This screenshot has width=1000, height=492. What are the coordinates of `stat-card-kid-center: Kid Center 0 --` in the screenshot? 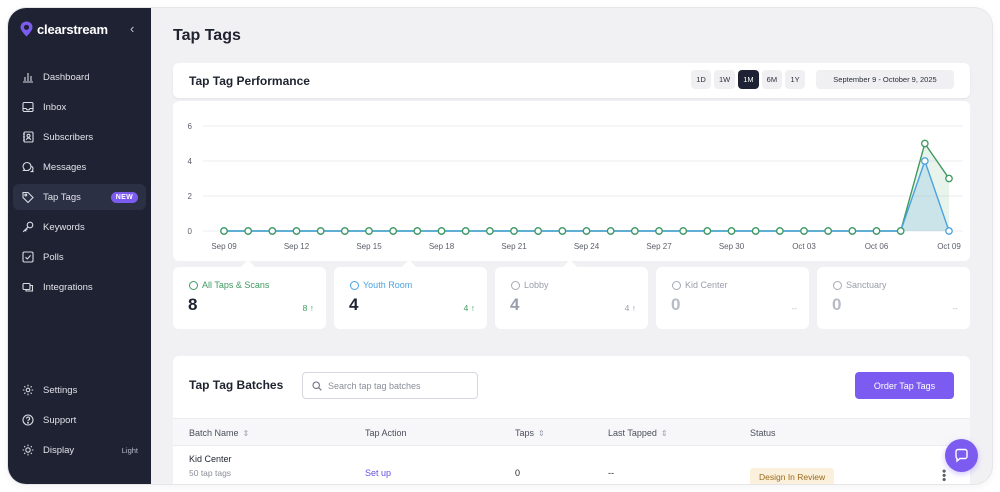 It's located at (732, 298).